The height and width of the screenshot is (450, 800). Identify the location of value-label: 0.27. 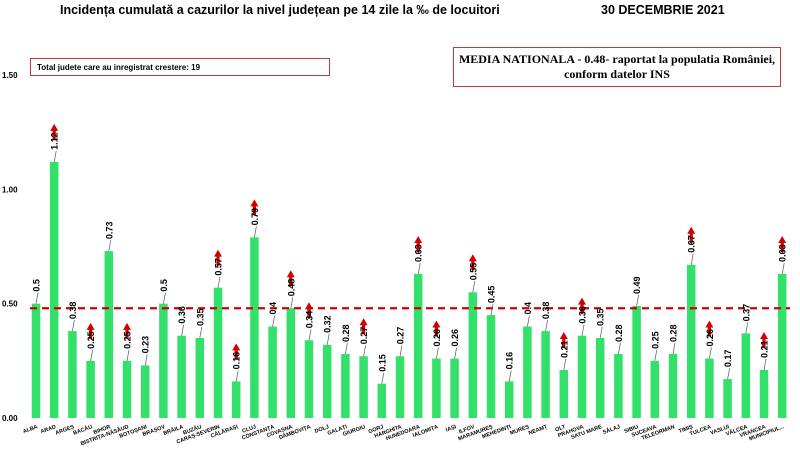
(364, 336).